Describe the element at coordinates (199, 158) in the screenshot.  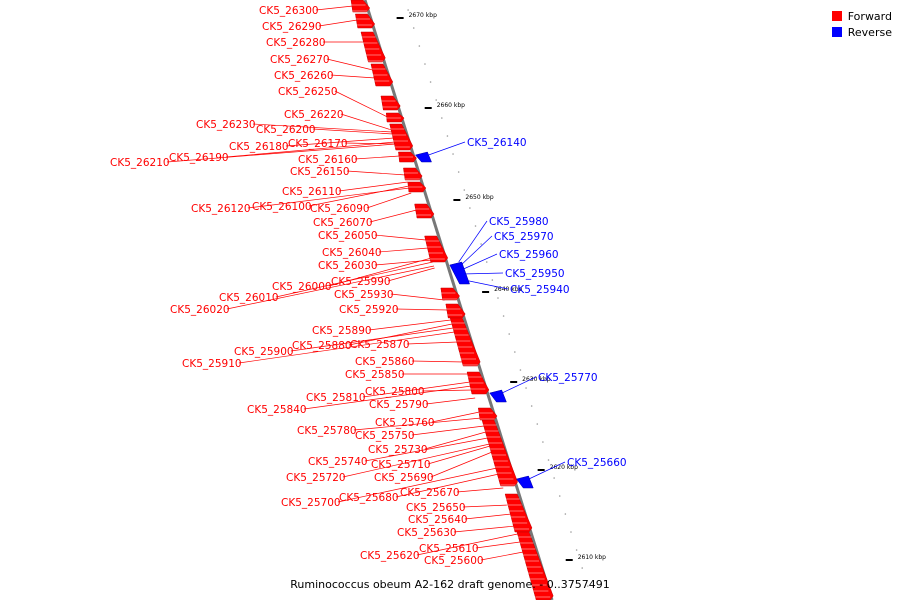
I see `forward-gene-label: CK5_26190` at that location.